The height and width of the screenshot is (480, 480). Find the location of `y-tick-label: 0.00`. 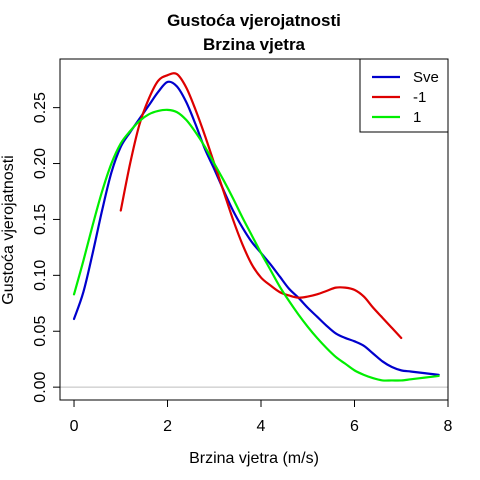

y-tick-label: 0.00 is located at coordinates (40, 386).